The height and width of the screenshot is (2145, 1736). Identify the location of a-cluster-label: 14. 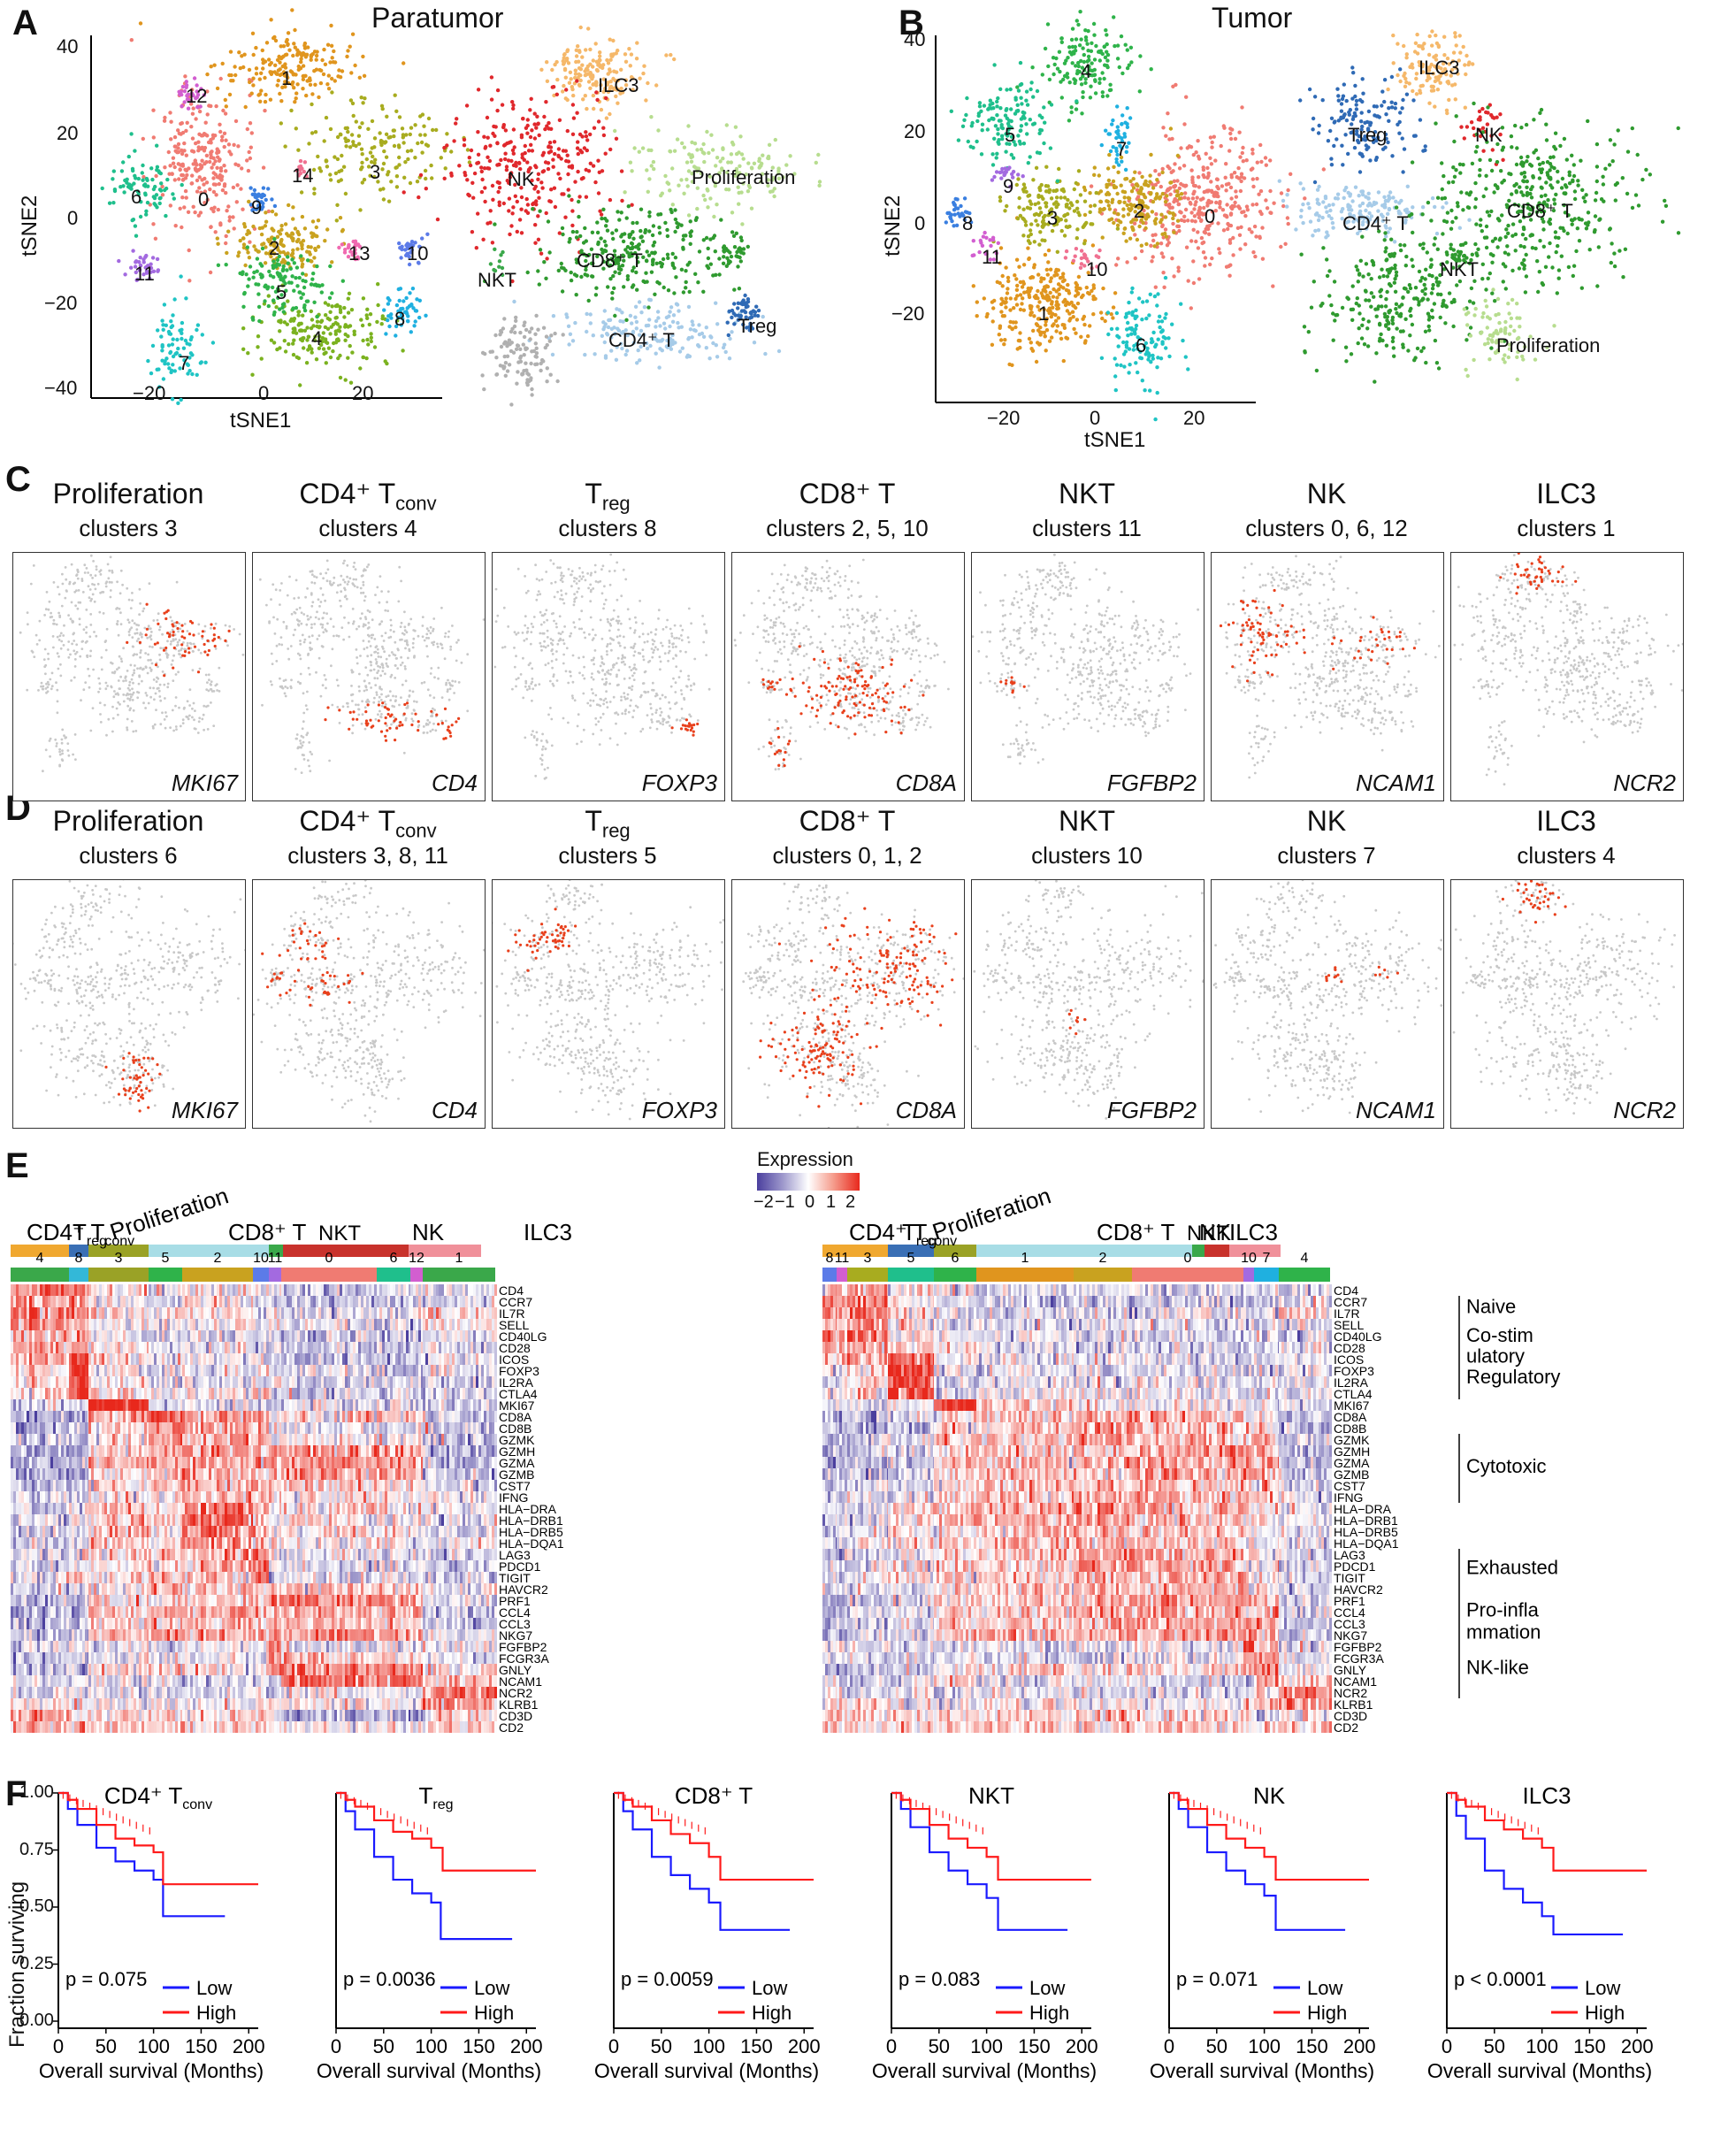
(302, 176).